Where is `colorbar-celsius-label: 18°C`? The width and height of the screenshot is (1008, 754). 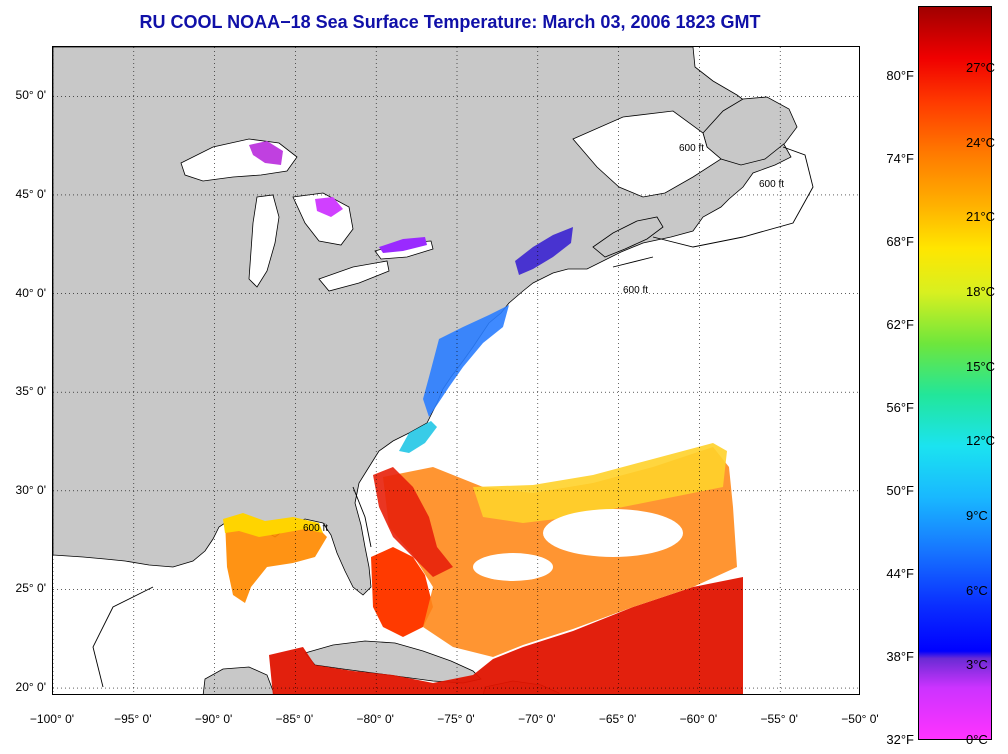 colorbar-celsius-label: 18°C is located at coordinates (981, 292).